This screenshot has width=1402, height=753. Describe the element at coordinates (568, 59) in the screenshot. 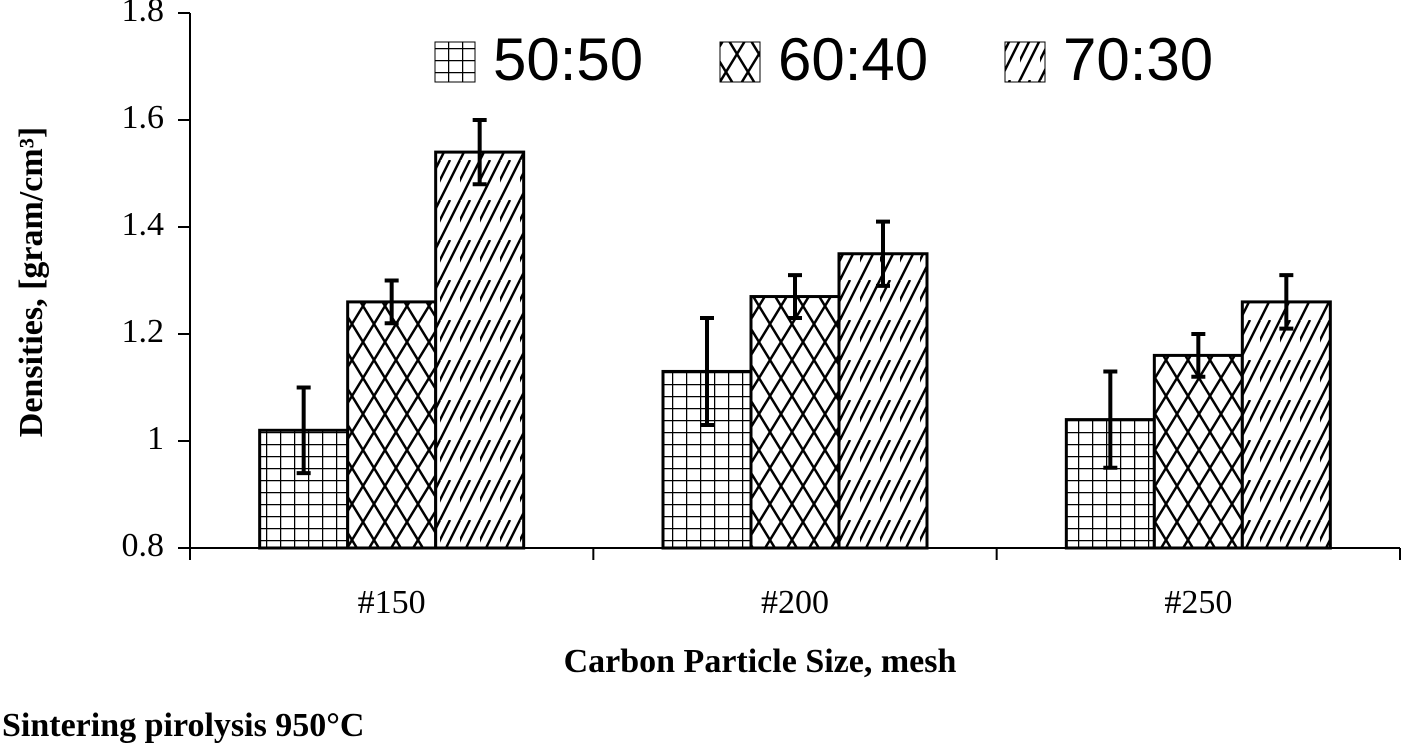

I see `legend-label: 50:50` at that location.